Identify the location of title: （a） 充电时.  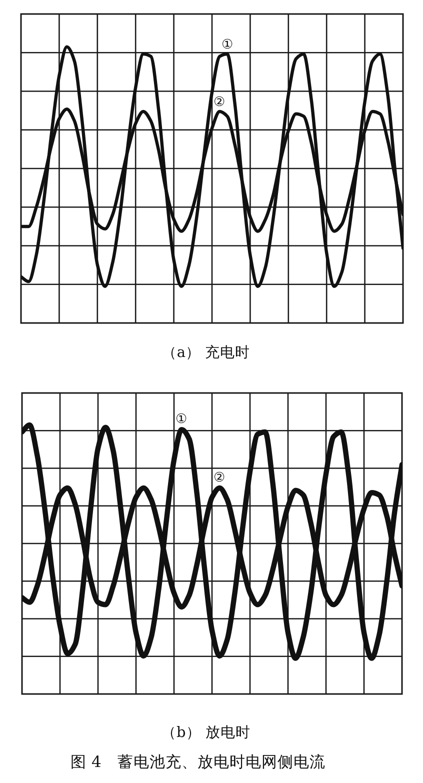
(206, 353).